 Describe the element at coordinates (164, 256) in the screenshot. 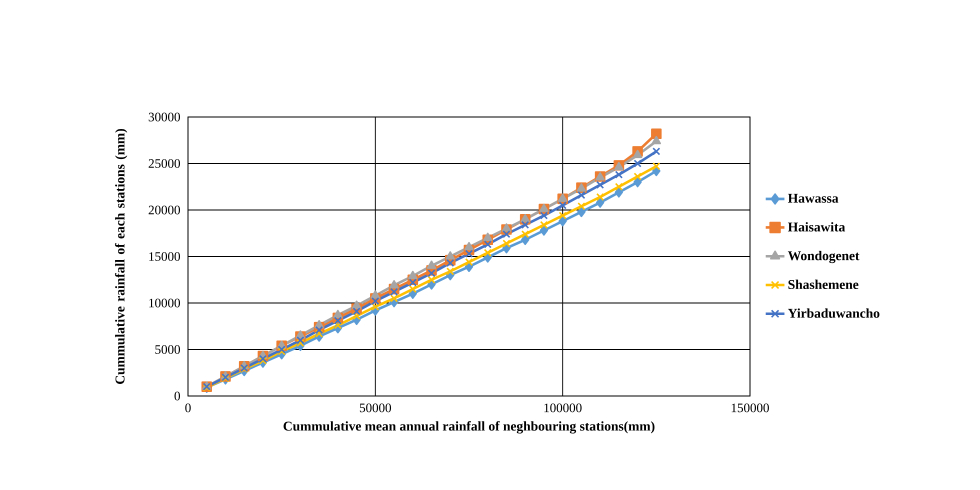

I see `y-tick-label: 15000` at that location.